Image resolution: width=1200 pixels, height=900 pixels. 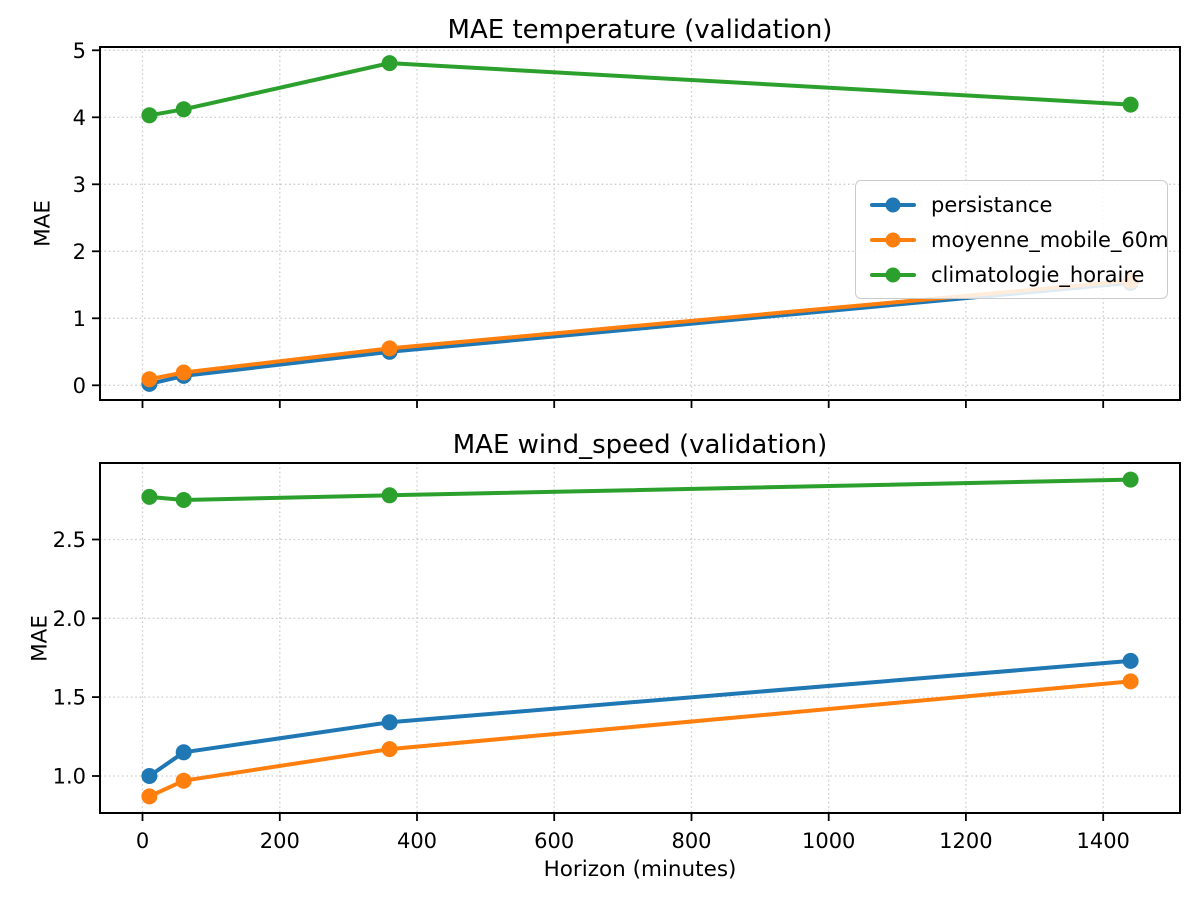 I want to click on x-tick-label: 1400, so click(x=1102, y=841).